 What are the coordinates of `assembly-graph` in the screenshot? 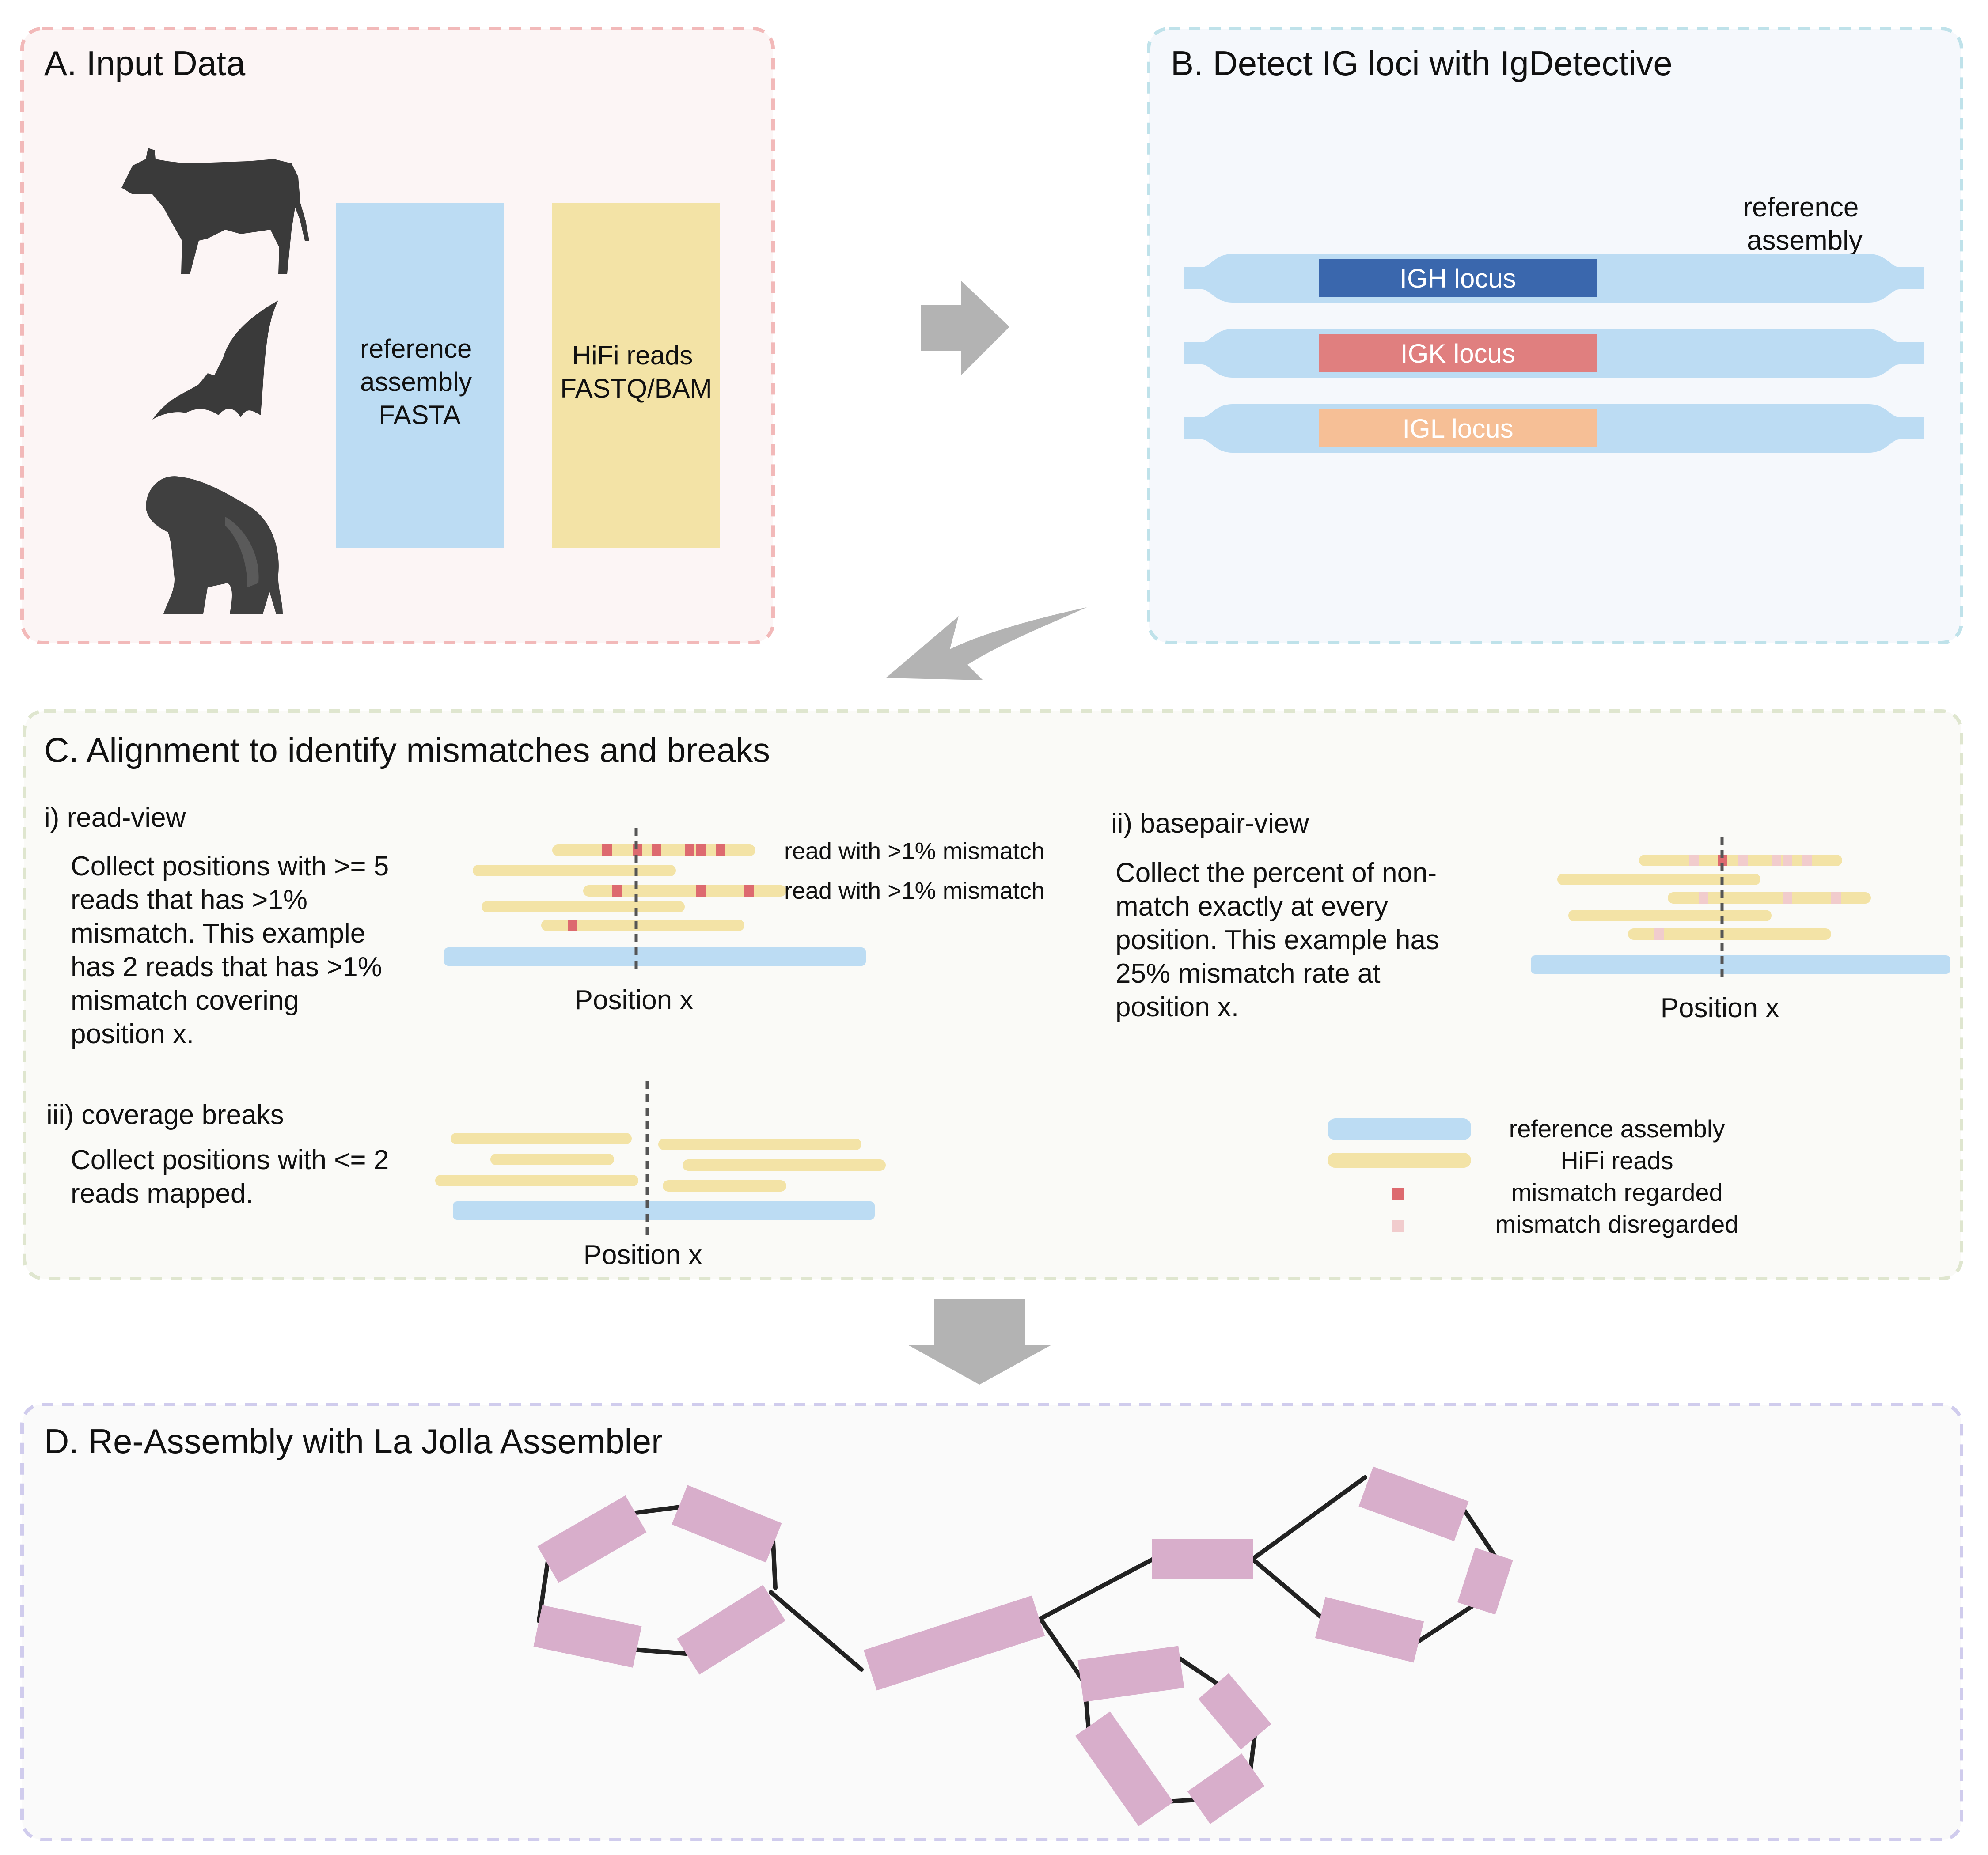 It's located at (1023, 1646).